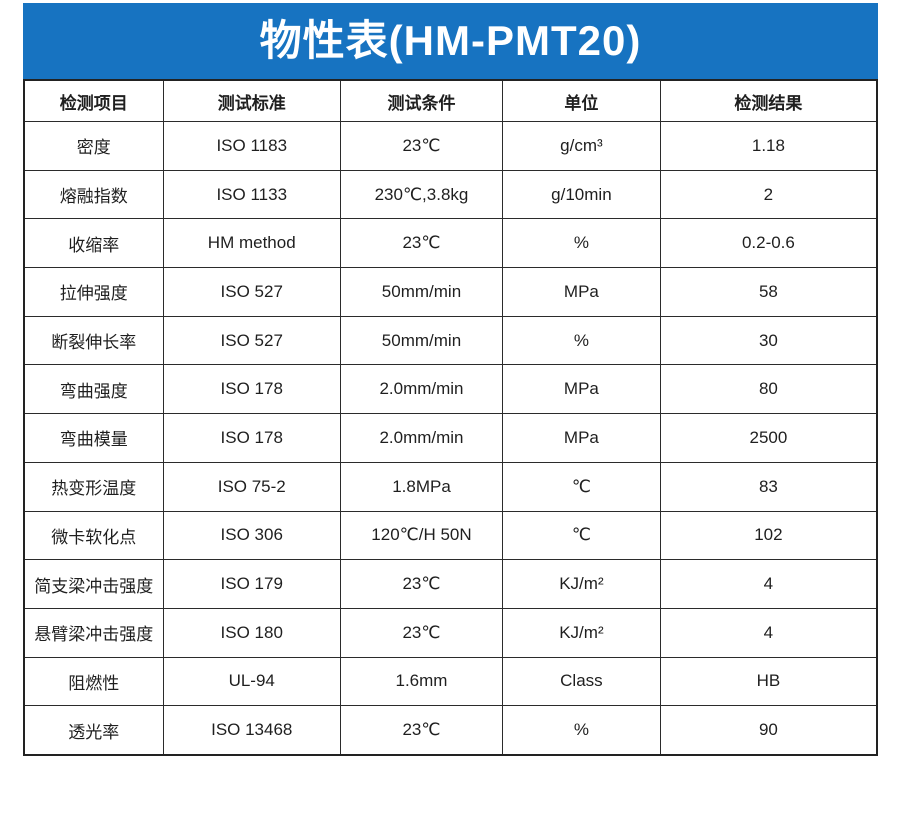  I want to click on table-row: 弯曲强度 ISO 178 2.0mm/min MPa 80, so click(450, 389).